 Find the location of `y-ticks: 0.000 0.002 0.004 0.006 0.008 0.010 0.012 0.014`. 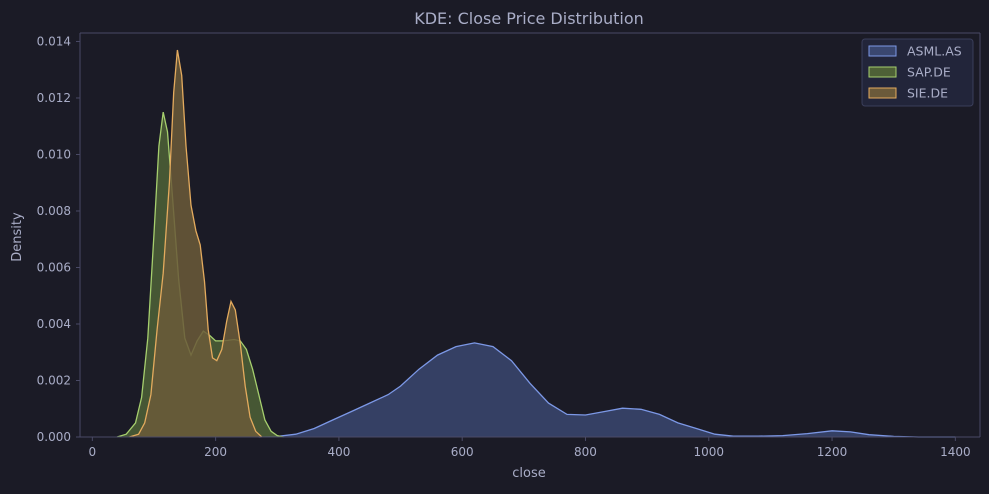

y-ticks: 0.000 0.002 0.004 0.006 0.008 0.010 0.012 0.014 is located at coordinates (58, 239).